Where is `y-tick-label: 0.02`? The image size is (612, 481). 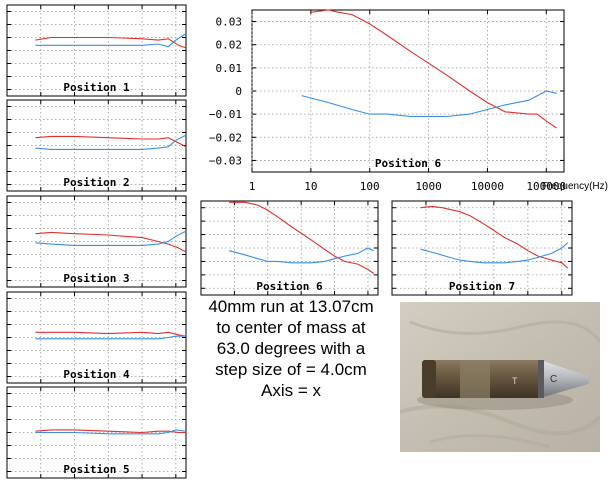 y-tick-label: 0.02 is located at coordinates (229, 45).